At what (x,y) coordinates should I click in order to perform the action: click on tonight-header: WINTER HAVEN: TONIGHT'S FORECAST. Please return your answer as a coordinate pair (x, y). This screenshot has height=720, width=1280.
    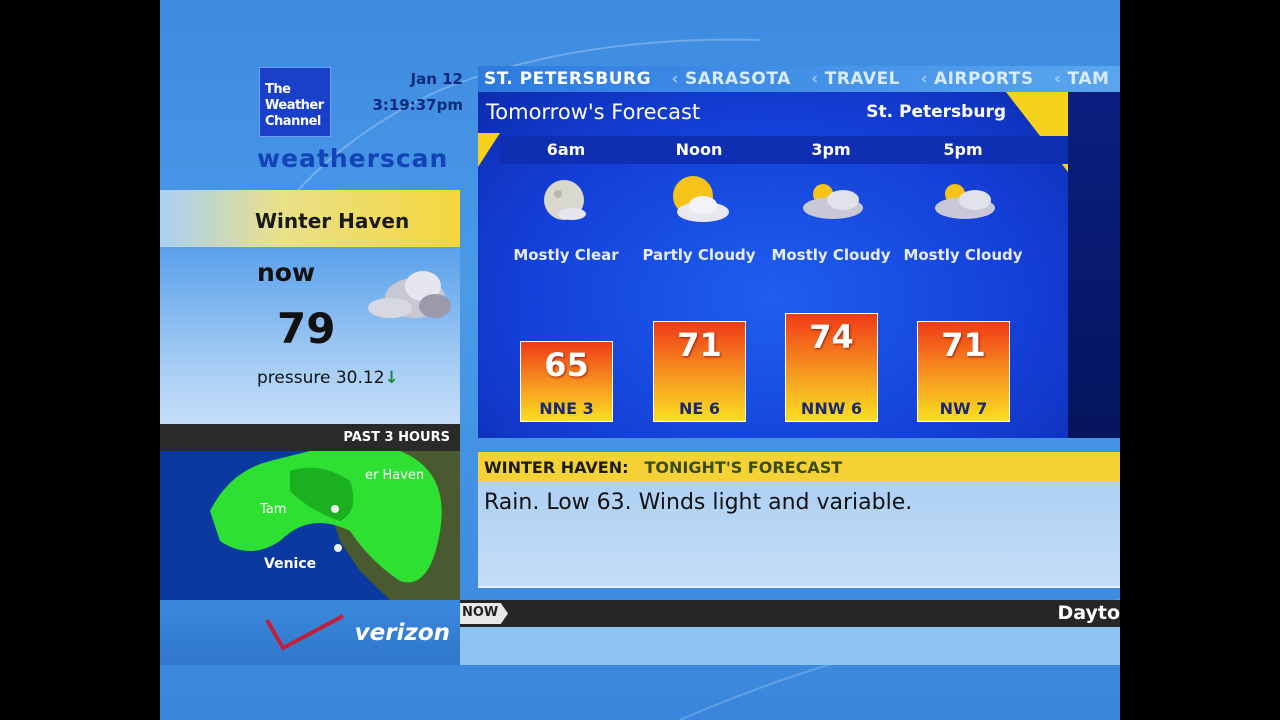
    Looking at the image, I should click on (799, 467).